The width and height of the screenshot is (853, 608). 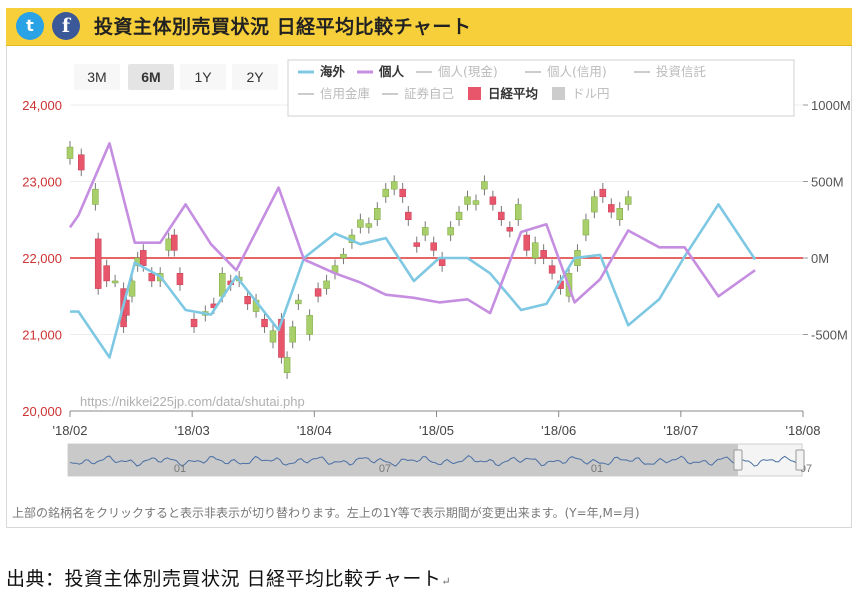 What do you see at coordinates (435, 460) in the screenshot?
I see `navigator-series` at bounding box center [435, 460].